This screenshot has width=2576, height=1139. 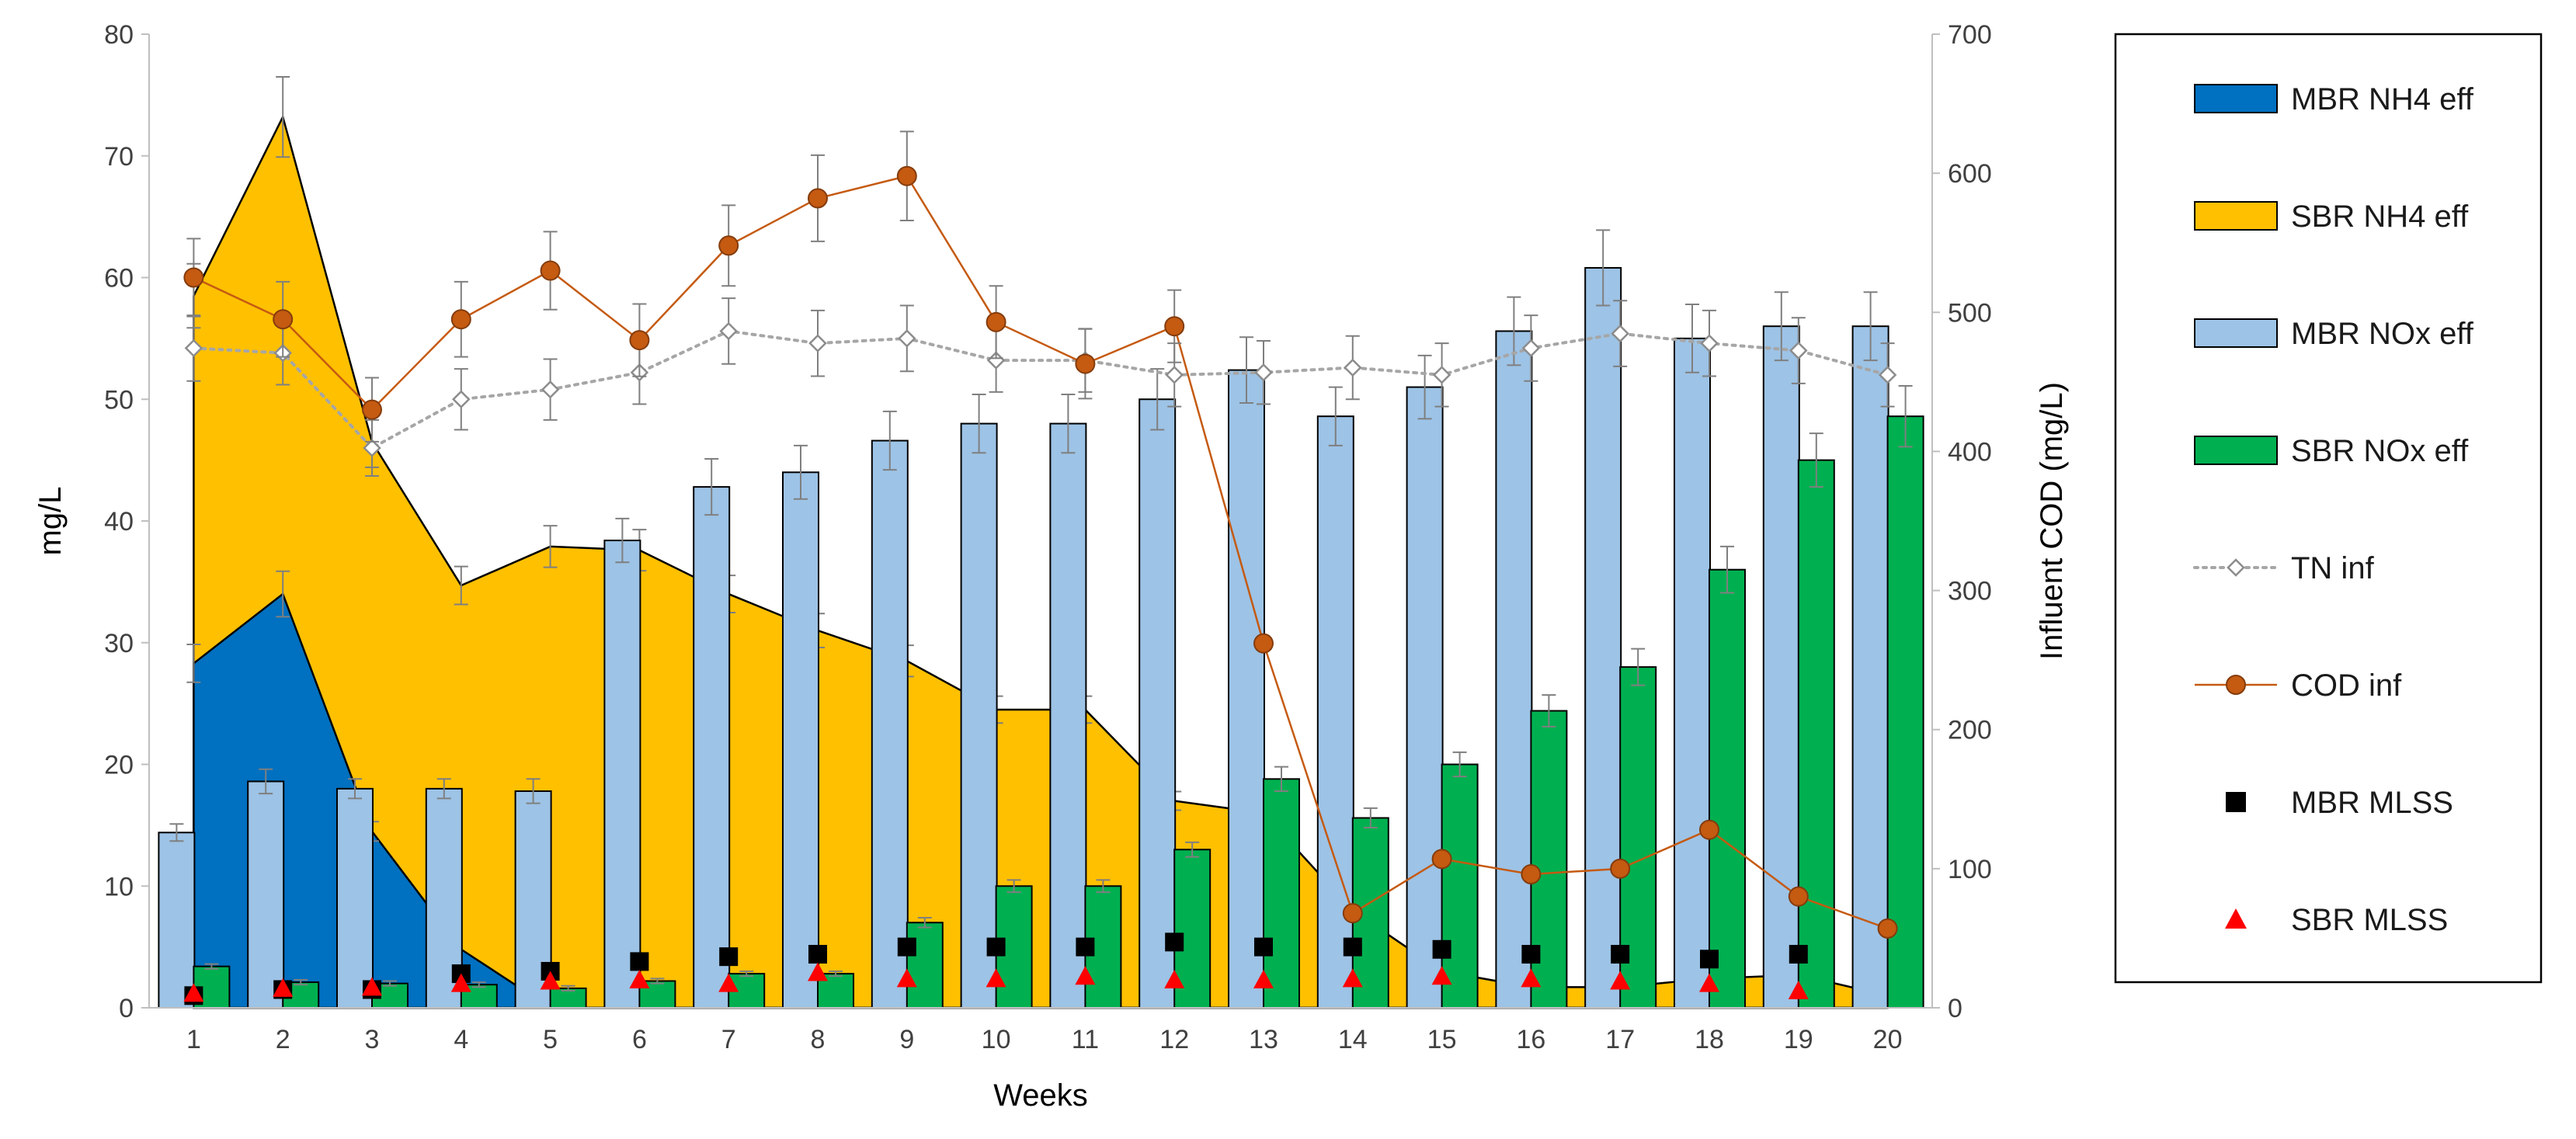 I want to click on y-tick-label-60: 60, so click(x=119, y=278).